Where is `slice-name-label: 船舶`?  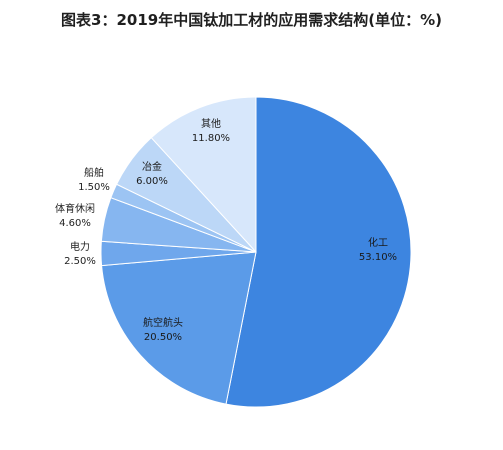
slice-name-label: 船舶 is located at coordinates (94, 172).